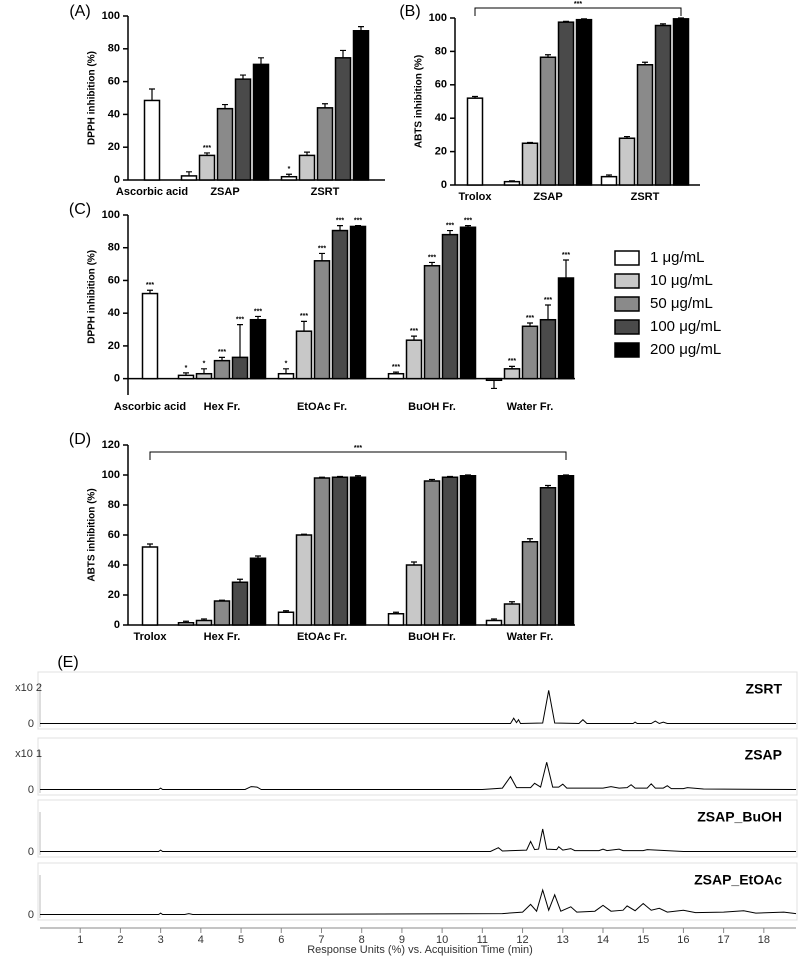 The width and height of the screenshot is (800, 956). What do you see at coordinates (201, 940) in the screenshot?
I see `x-tick-label: 4` at bounding box center [201, 940].